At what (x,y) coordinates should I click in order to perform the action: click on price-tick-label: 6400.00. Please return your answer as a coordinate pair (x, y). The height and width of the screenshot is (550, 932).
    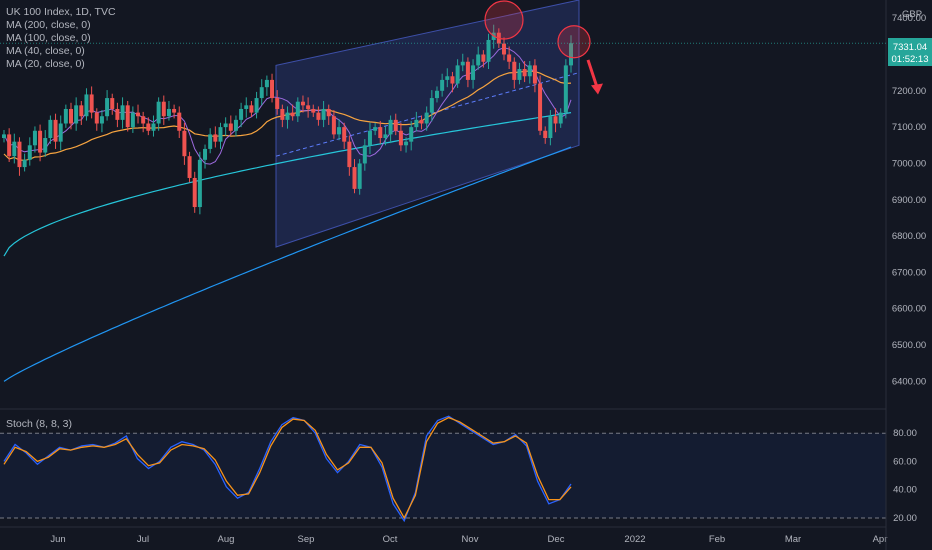
    Looking at the image, I should click on (909, 381).